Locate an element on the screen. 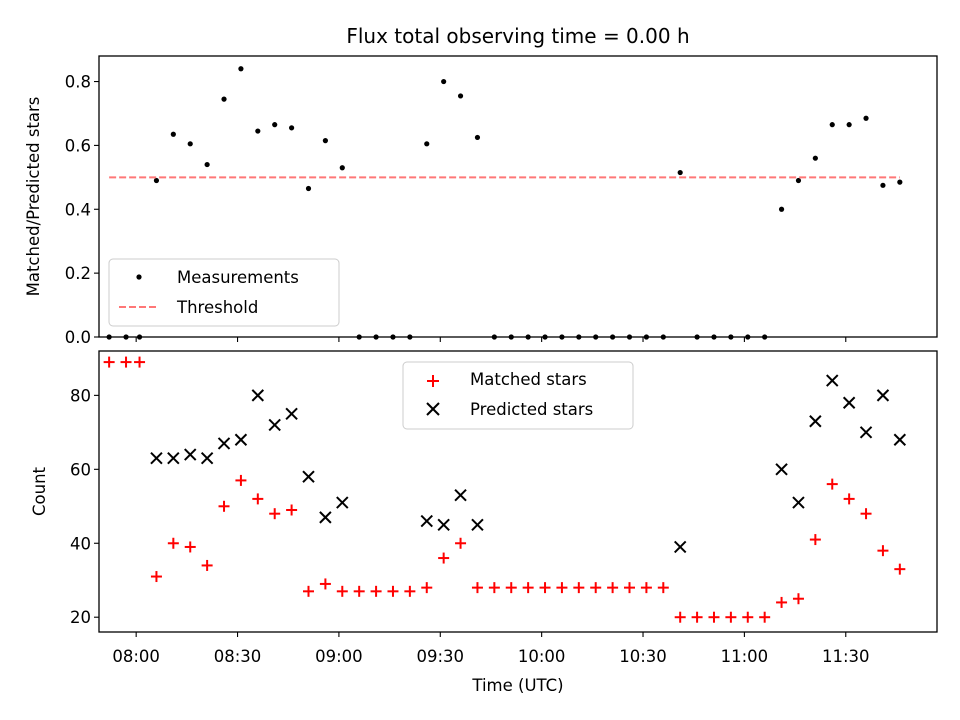 Image resolution: width=960 pixels, height=720 pixels. top-y-tick-label: 0.4 is located at coordinates (78, 209).